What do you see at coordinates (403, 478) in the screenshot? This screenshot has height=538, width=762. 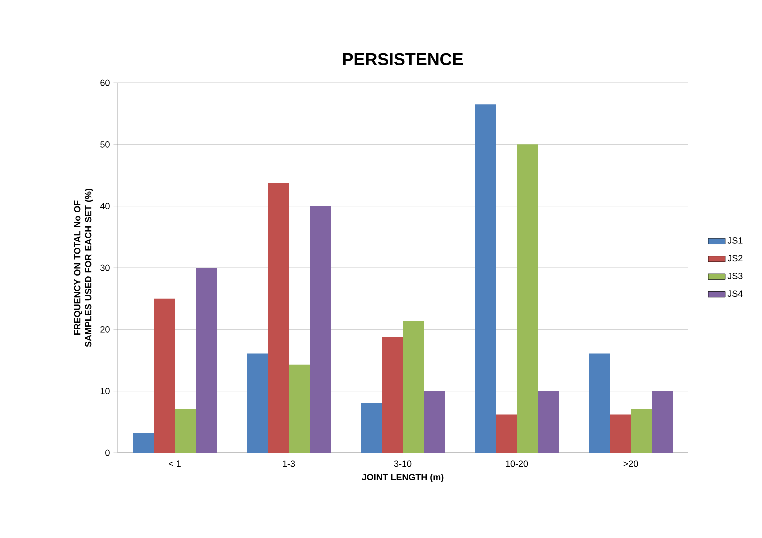 I see `x-axis-title: JOINT LENGTH (m)` at bounding box center [403, 478].